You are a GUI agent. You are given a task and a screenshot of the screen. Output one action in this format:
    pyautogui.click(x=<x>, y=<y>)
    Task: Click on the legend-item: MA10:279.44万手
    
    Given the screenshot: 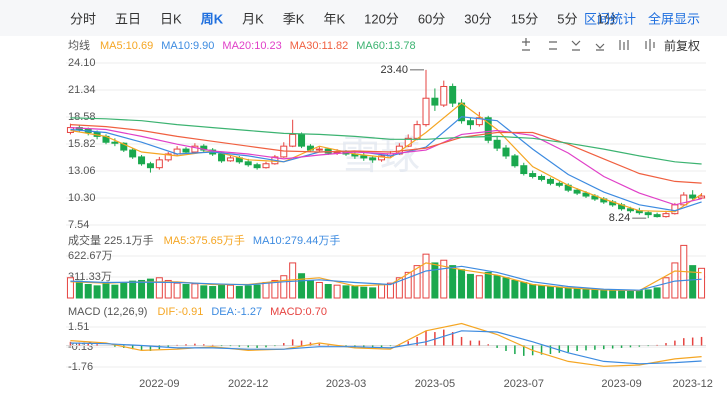 What is the action you would take?
    pyautogui.click(x=296, y=240)
    